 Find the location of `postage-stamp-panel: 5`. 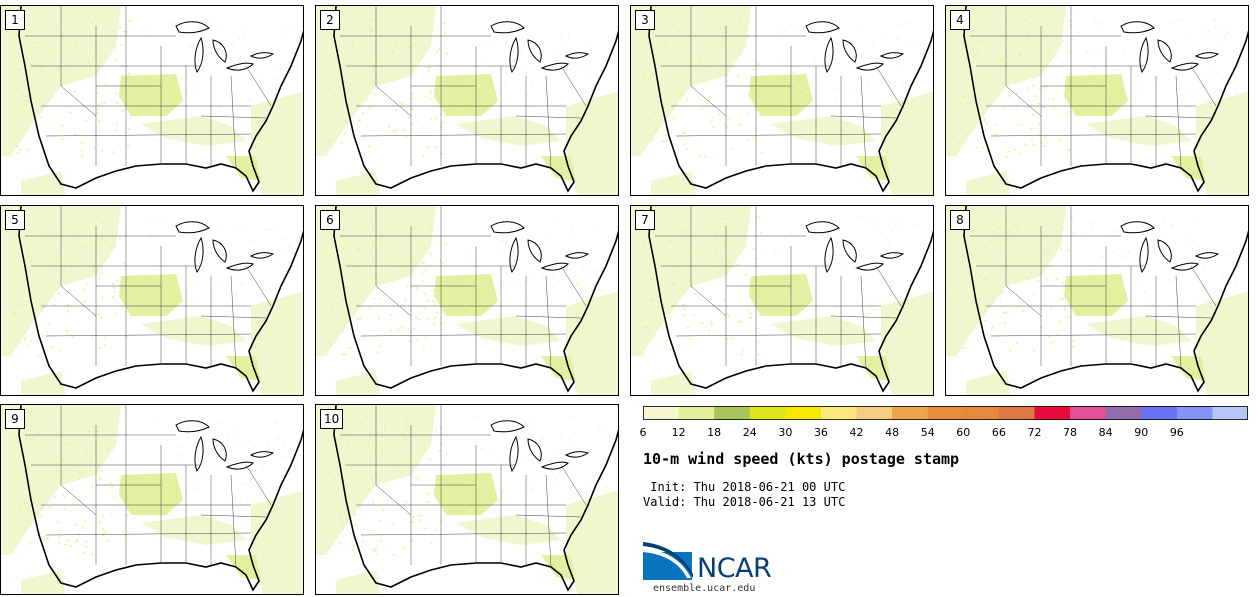

postage-stamp-panel: 5 is located at coordinates (152, 300).